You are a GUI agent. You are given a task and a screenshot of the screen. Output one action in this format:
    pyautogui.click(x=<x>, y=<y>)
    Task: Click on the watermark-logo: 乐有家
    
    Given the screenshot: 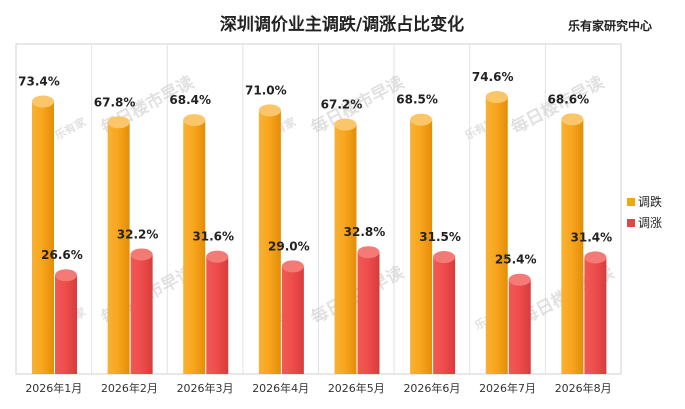 What is the action you would take?
    pyautogui.click(x=70, y=128)
    